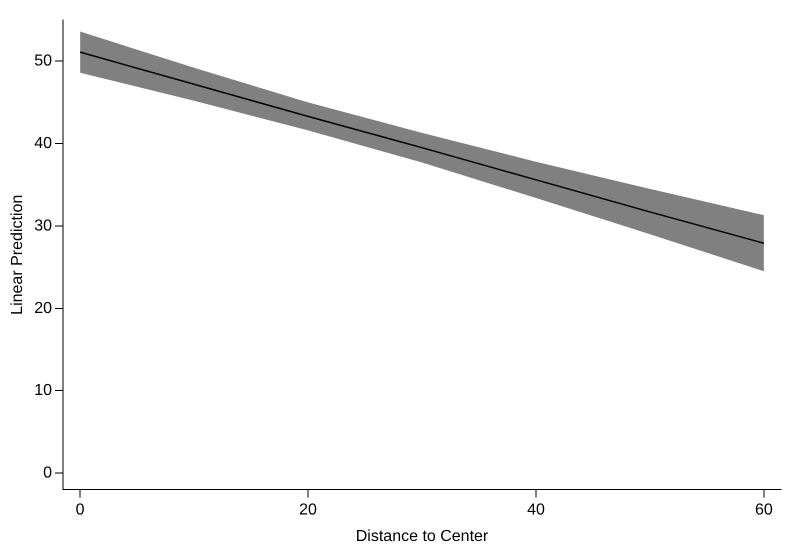 The image size is (793, 554). What do you see at coordinates (536, 510) in the screenshot?
I see `x-tick-label: 40` at bounding box center [536, 510].